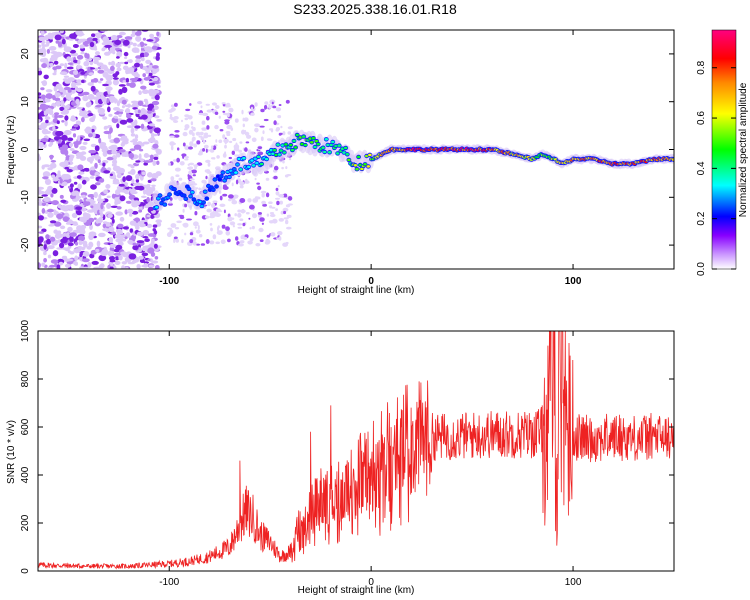  I want to click on colorbar-tick-label: 0.6, so click(701, 118).